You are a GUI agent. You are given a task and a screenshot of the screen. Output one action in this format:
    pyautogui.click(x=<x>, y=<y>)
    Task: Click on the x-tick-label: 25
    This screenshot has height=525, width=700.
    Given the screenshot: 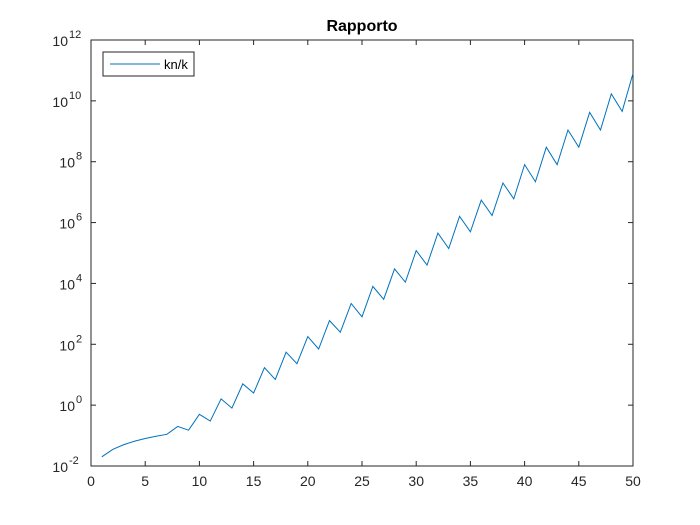 What is the action you would take?
    pyautogui.click(x=362, y=481)
    